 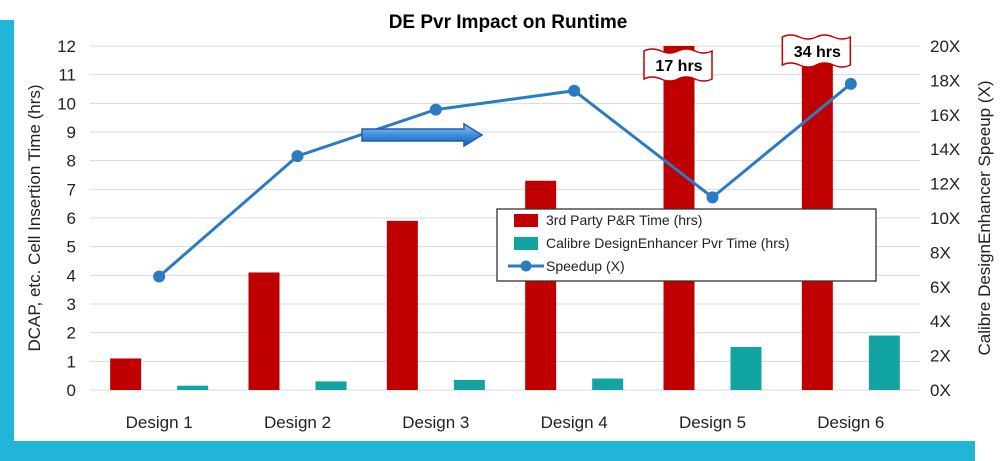 I want to click on y-tick-label: 12, so click(x=66, y=46).